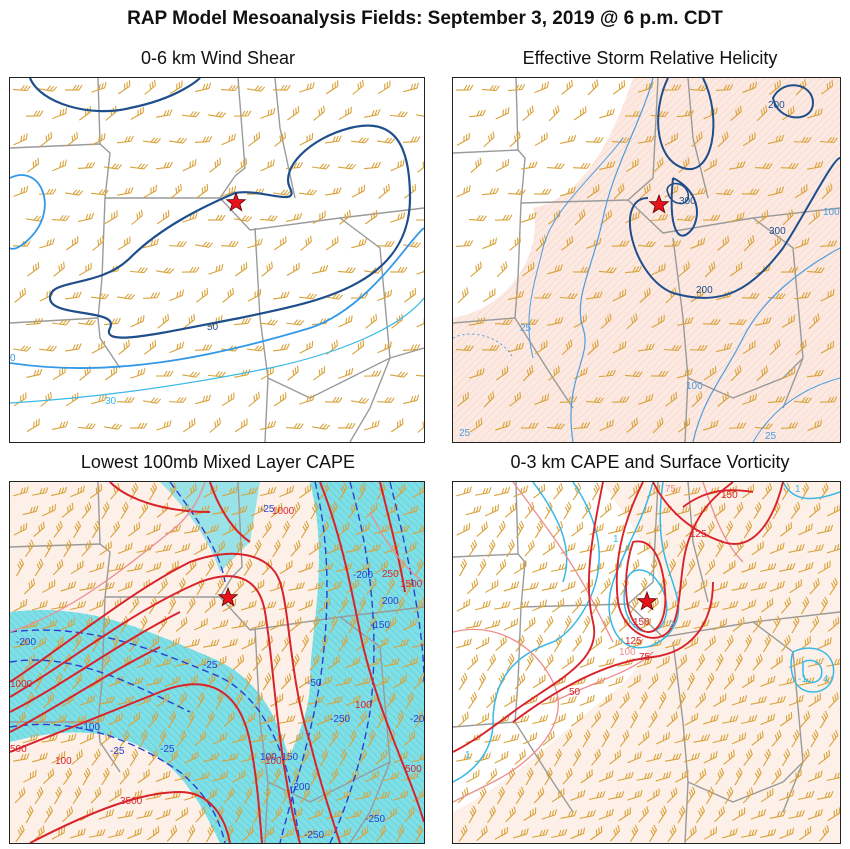 Image resolution: width=850 pixels, height=849 pixels. What do you see at coordinates (417, 719) in the screenshot?
I see `contour-label: -200` at bounding box center [417, 719].